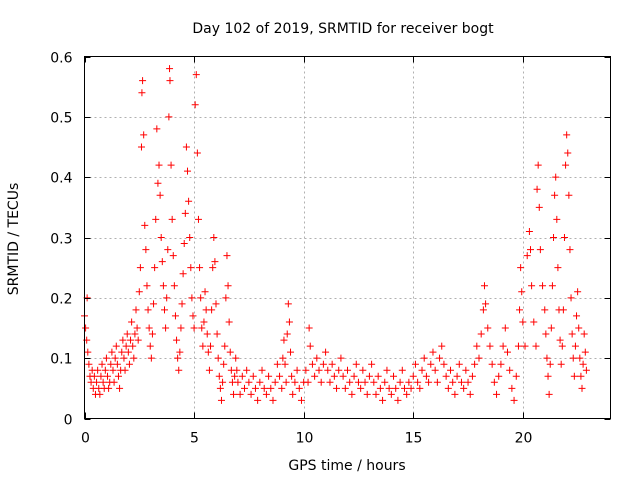 Image resolution: width=640 pixels, height=480 pixels. Describe the element at coordinates (68, 421) in the screenshot. I see `y-tick-label: 0` at that location.